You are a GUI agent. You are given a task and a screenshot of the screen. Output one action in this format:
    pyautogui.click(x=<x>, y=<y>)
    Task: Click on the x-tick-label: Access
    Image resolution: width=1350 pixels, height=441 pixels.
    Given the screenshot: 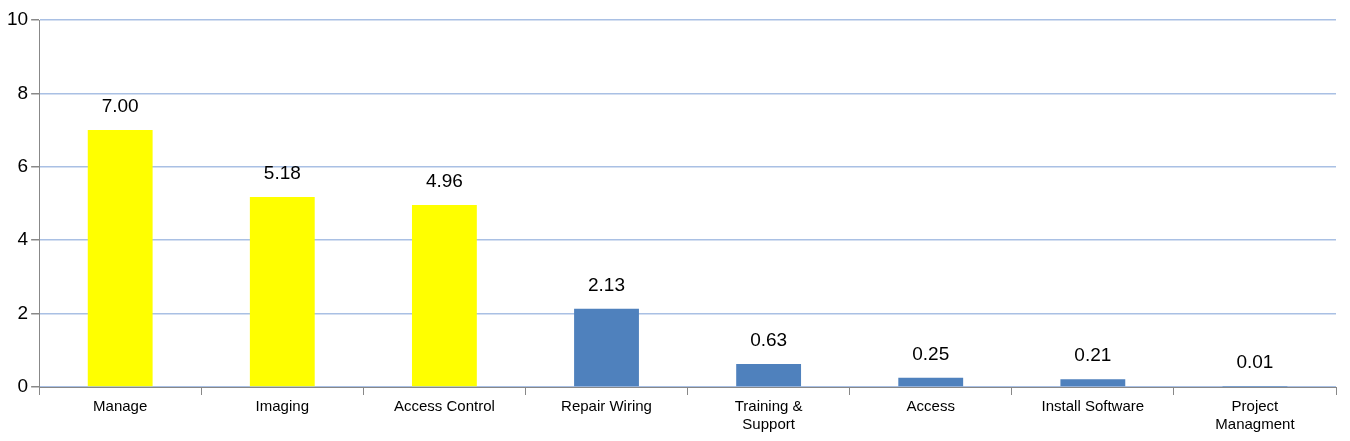 What is the action you would take?
    pyautogui.click(x=930, y=406)
    